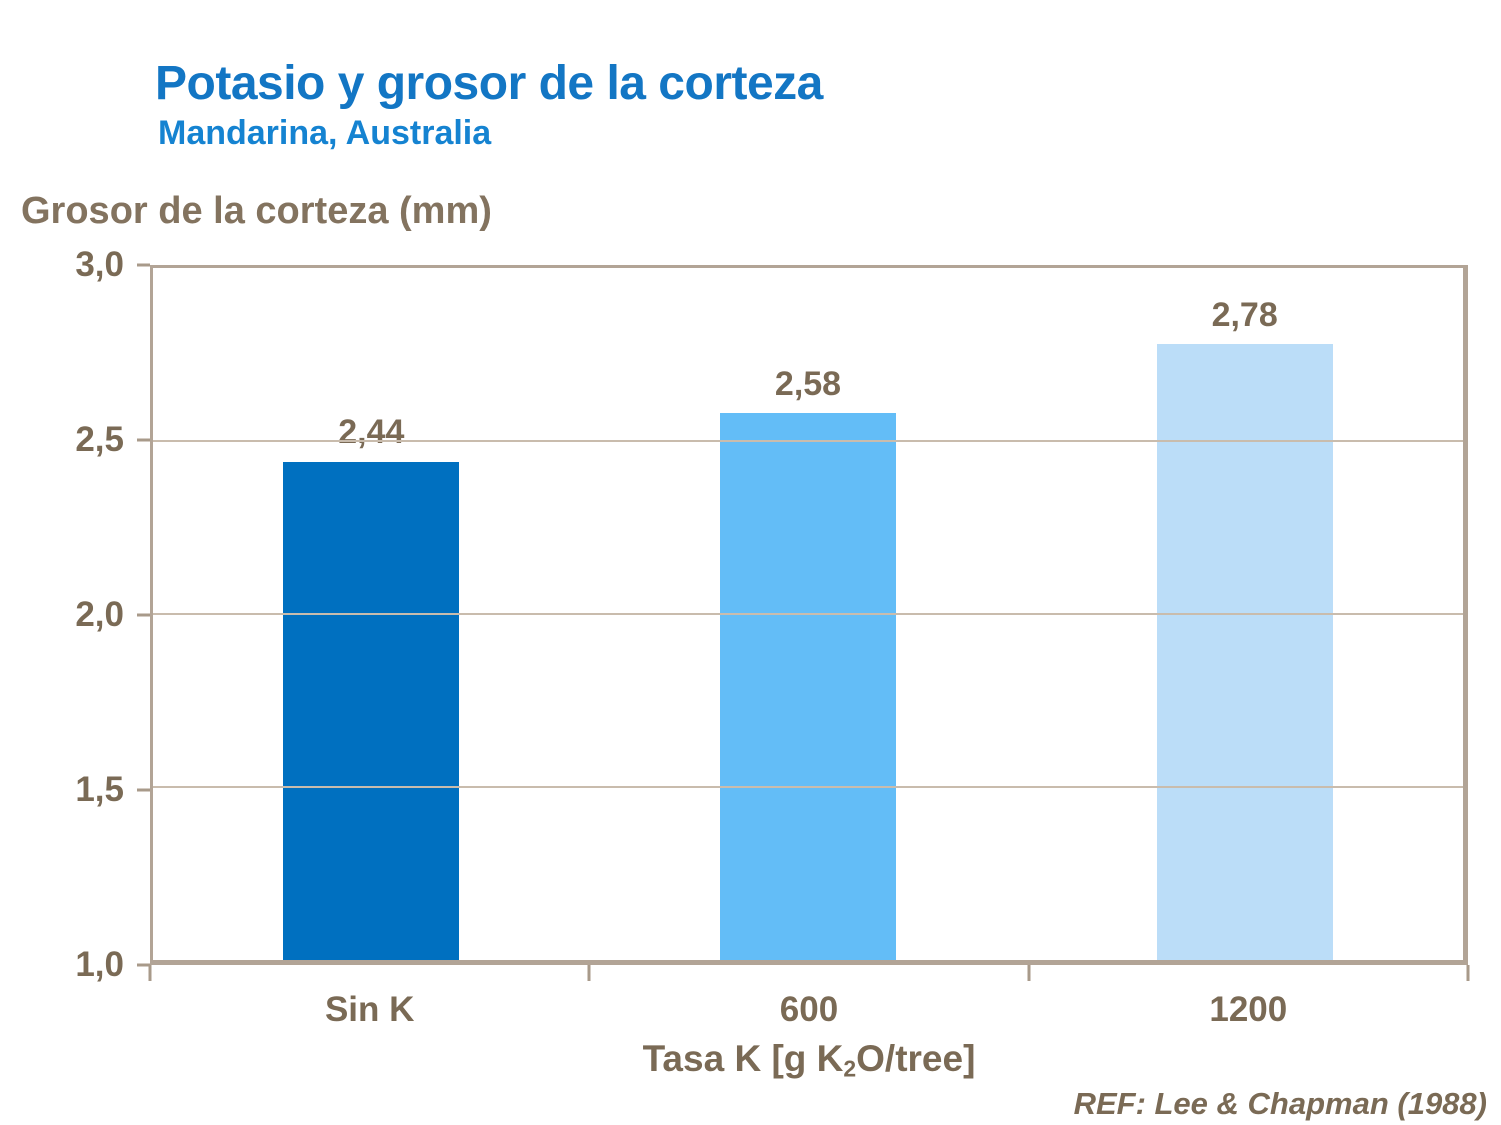 The width and height of the screenshot is (1501, 1125). Describe the element at coordinates (489, 83) in the screenshot. I see `chart-title: Potasio y grosor de la corteza` at that location.